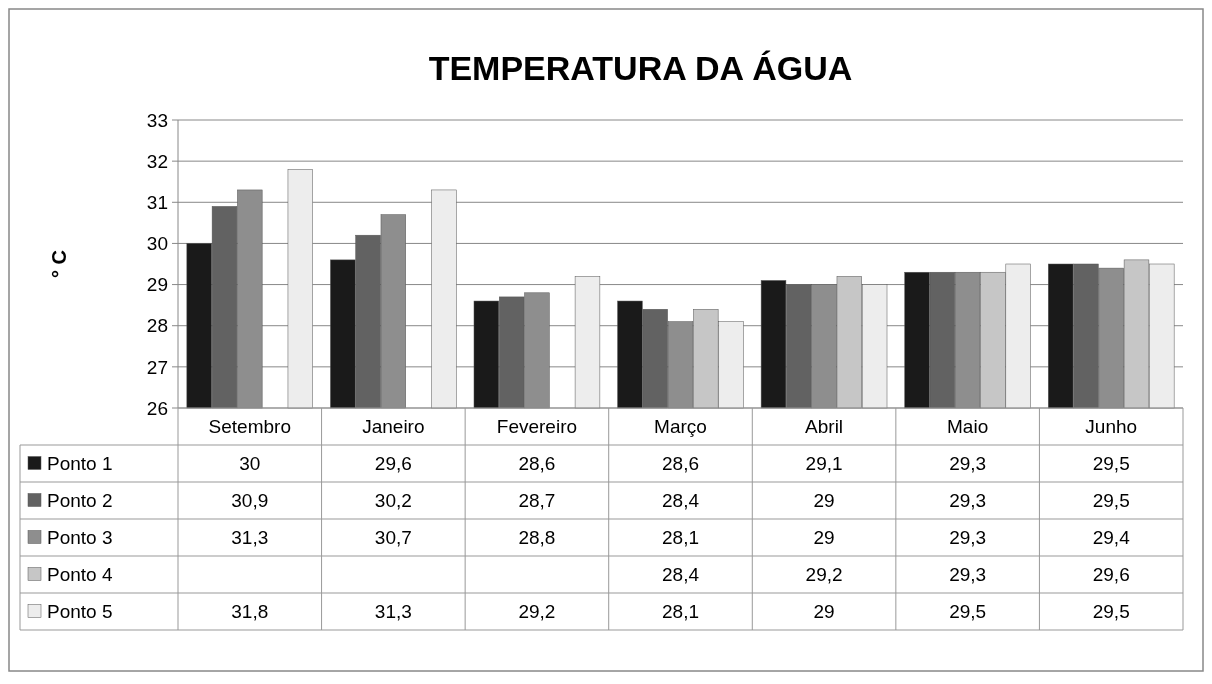 The height and width of the screenshot is (684, 1212). I want to click on x-tick-label: Fevereiro, so click(537, 427).